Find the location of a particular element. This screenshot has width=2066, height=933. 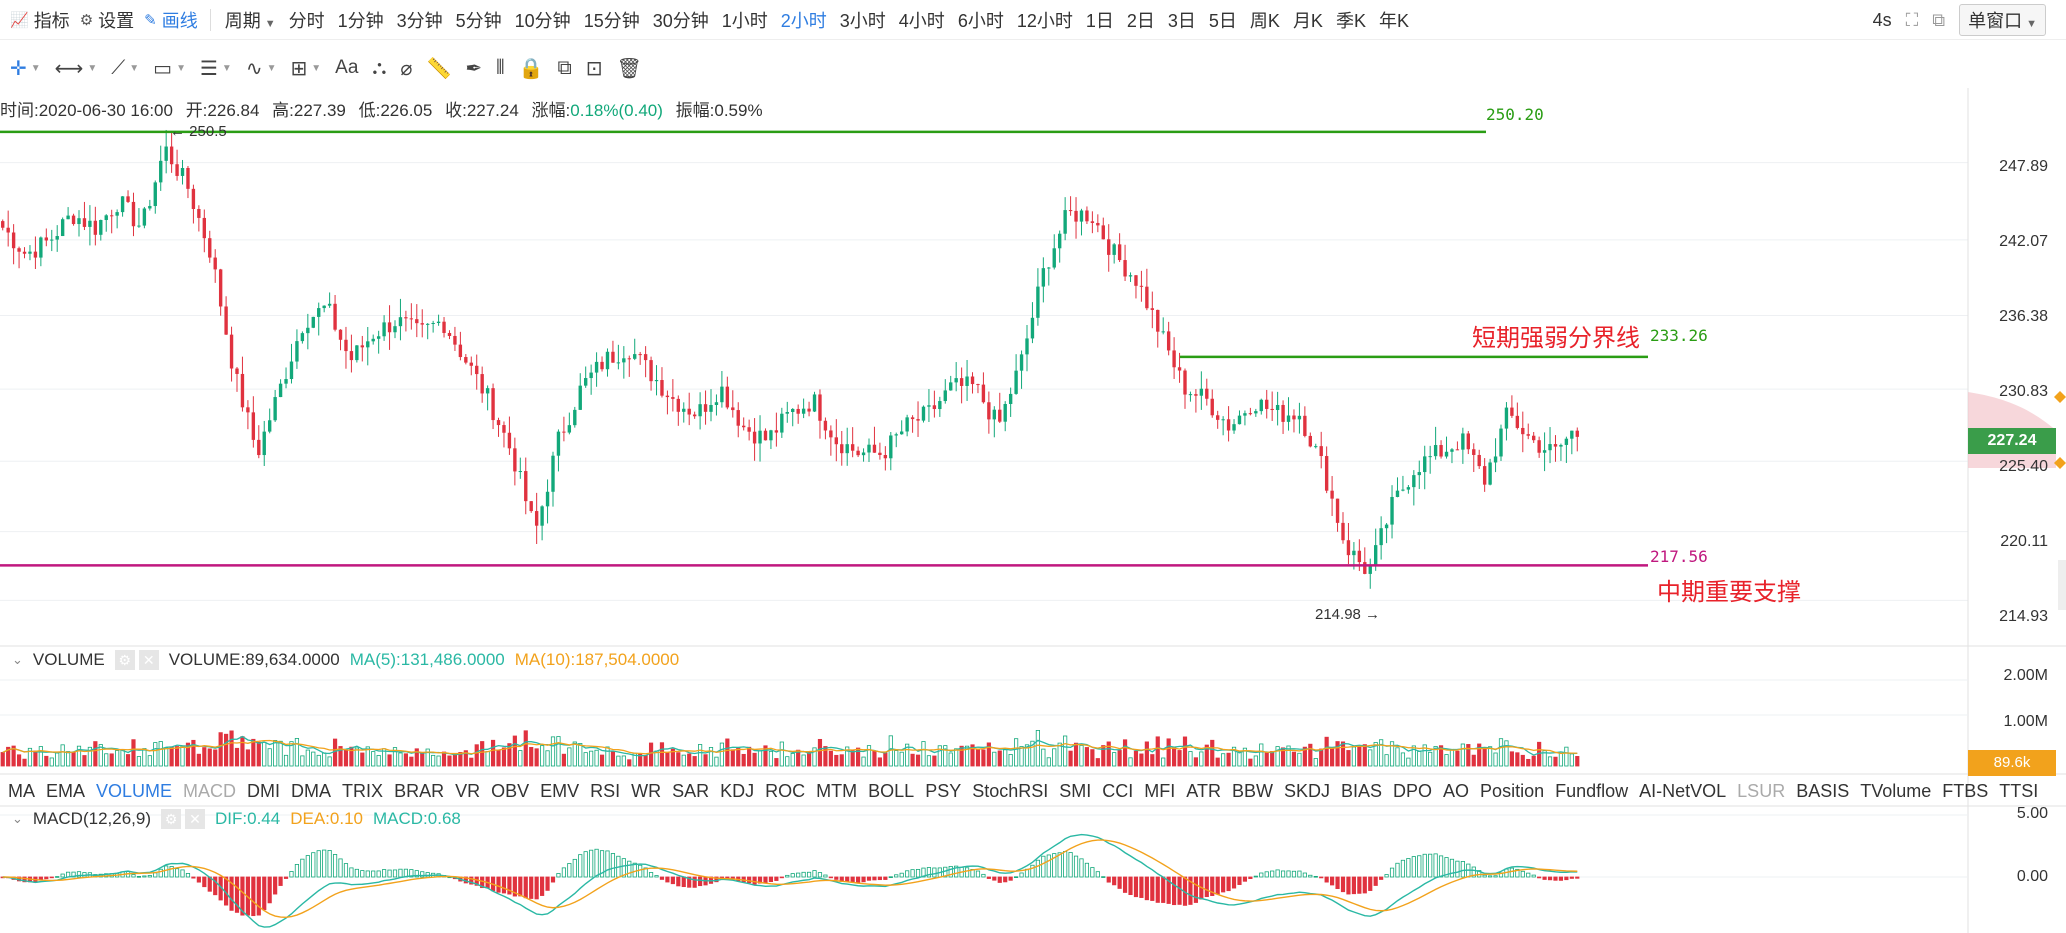

indicator-tab-14: KDJ is located at coordinates (737, 790).